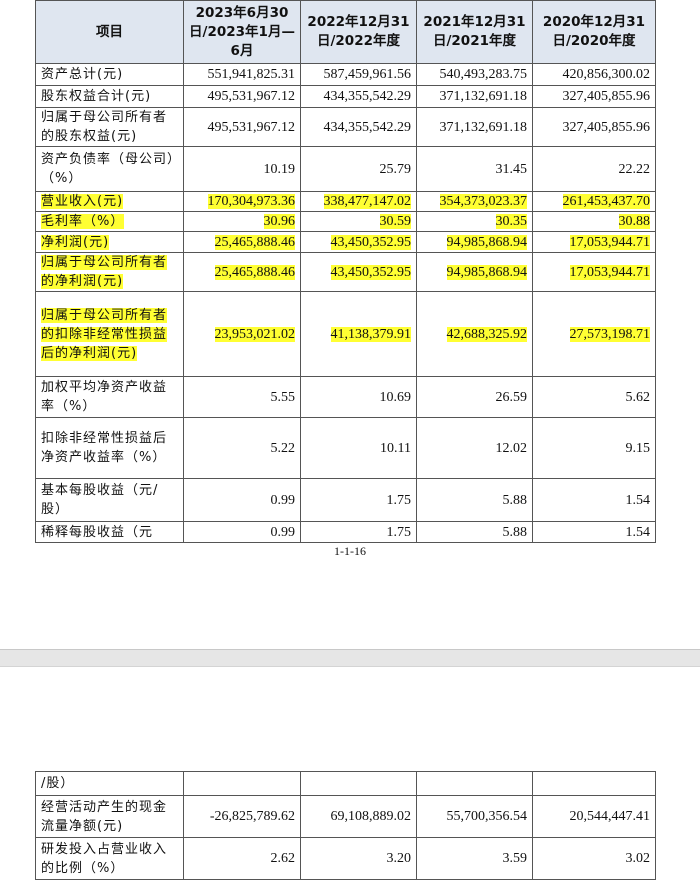 This screenshot has height=880, width=700. I want to click on page-number: 1-1-16, so click(350, 551).